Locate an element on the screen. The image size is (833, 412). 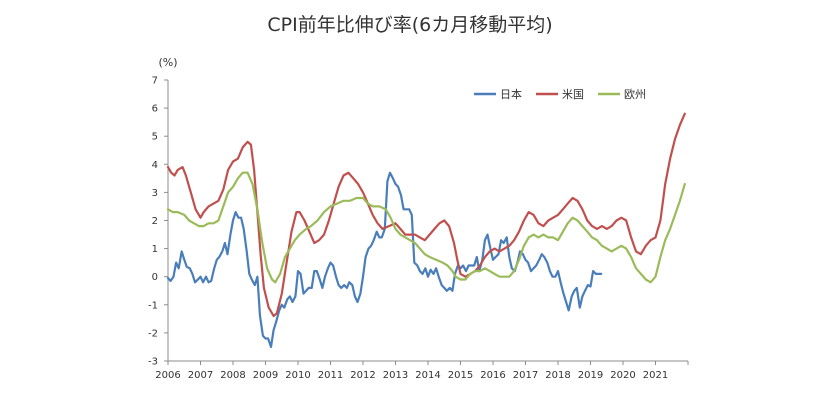
x-tick-label: 2007 is located at coordinates (200, 375).